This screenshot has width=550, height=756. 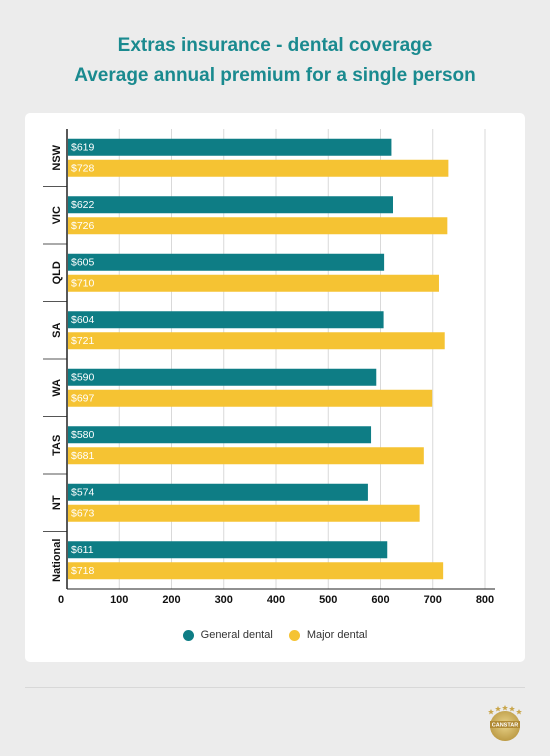 I want to click on x-tick-label: 700, so click(x=433, y=600).